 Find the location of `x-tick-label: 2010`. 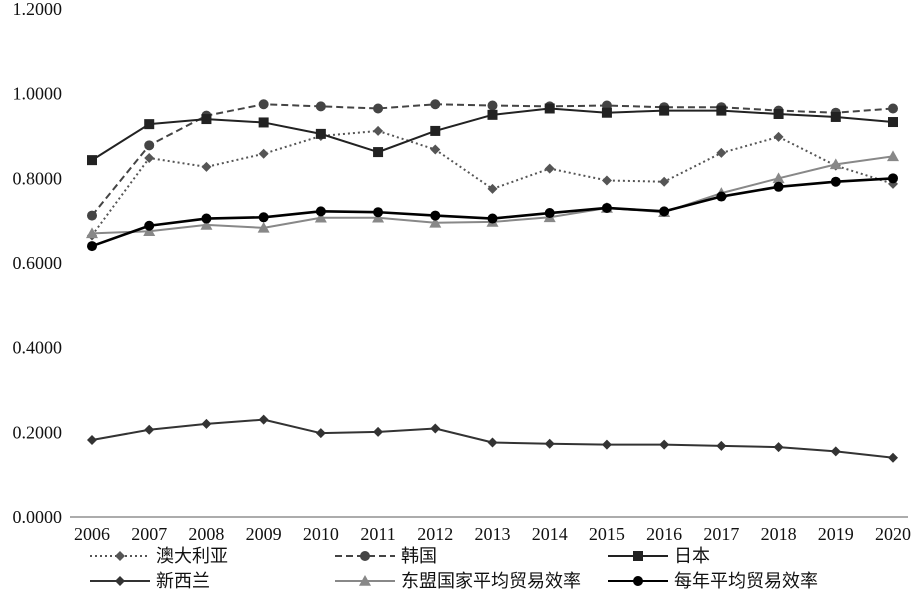

x-tick-label: 2010 is located at coordinates (321, 534).